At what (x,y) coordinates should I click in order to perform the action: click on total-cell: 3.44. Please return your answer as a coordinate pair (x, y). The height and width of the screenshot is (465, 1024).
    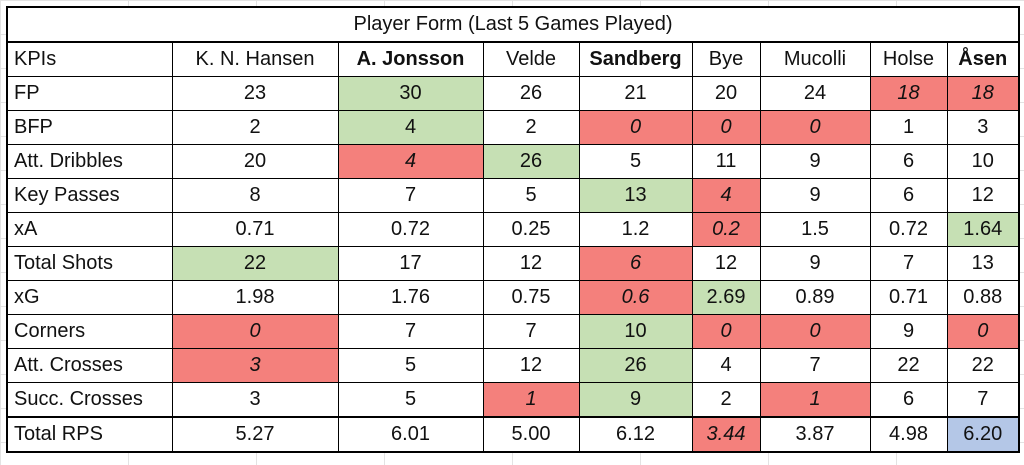
    Looking at the image, I should click on (726, 434).